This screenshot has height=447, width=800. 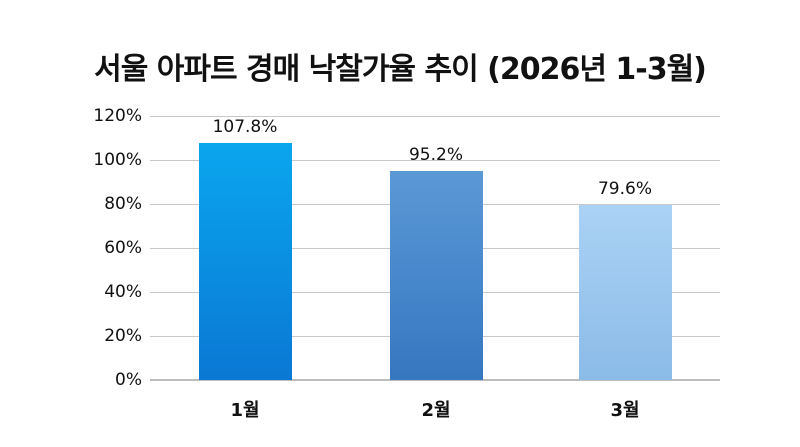 I want to click on chart-title: 서울 아파트 경매 낙찰가율 추이 (2026년 1-3월), so click(x=400, y=69).